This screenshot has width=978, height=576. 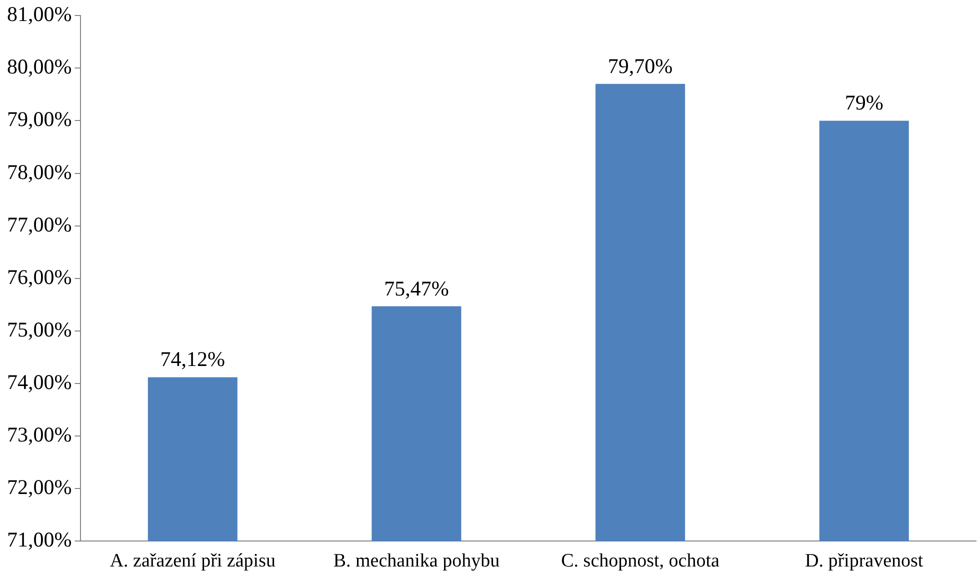 What do you see at coordinates (640, 561) in the screenshot?
I see `x-tick-label: C. schopnost, ochota` at bounding box center [640, 561].